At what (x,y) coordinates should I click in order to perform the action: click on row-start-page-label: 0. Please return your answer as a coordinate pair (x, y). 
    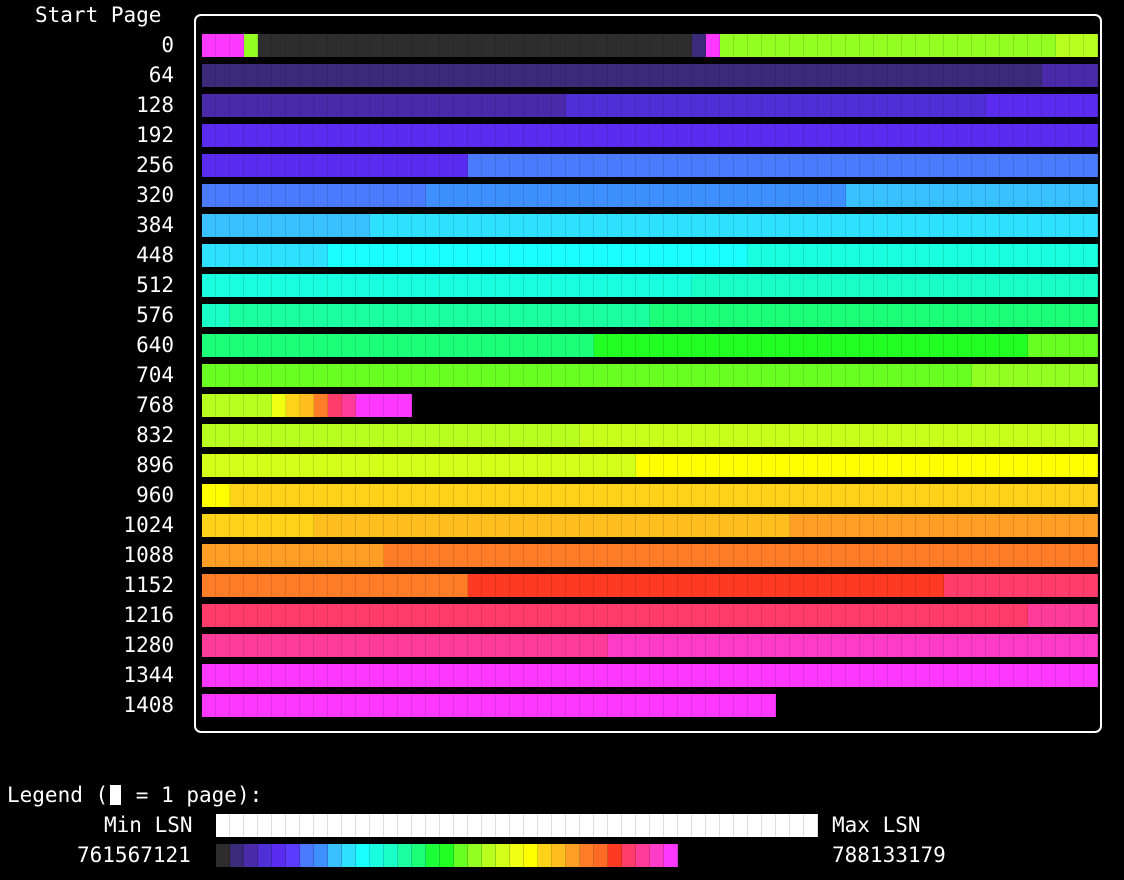
    Looking at the image, I should click on (167, 45).